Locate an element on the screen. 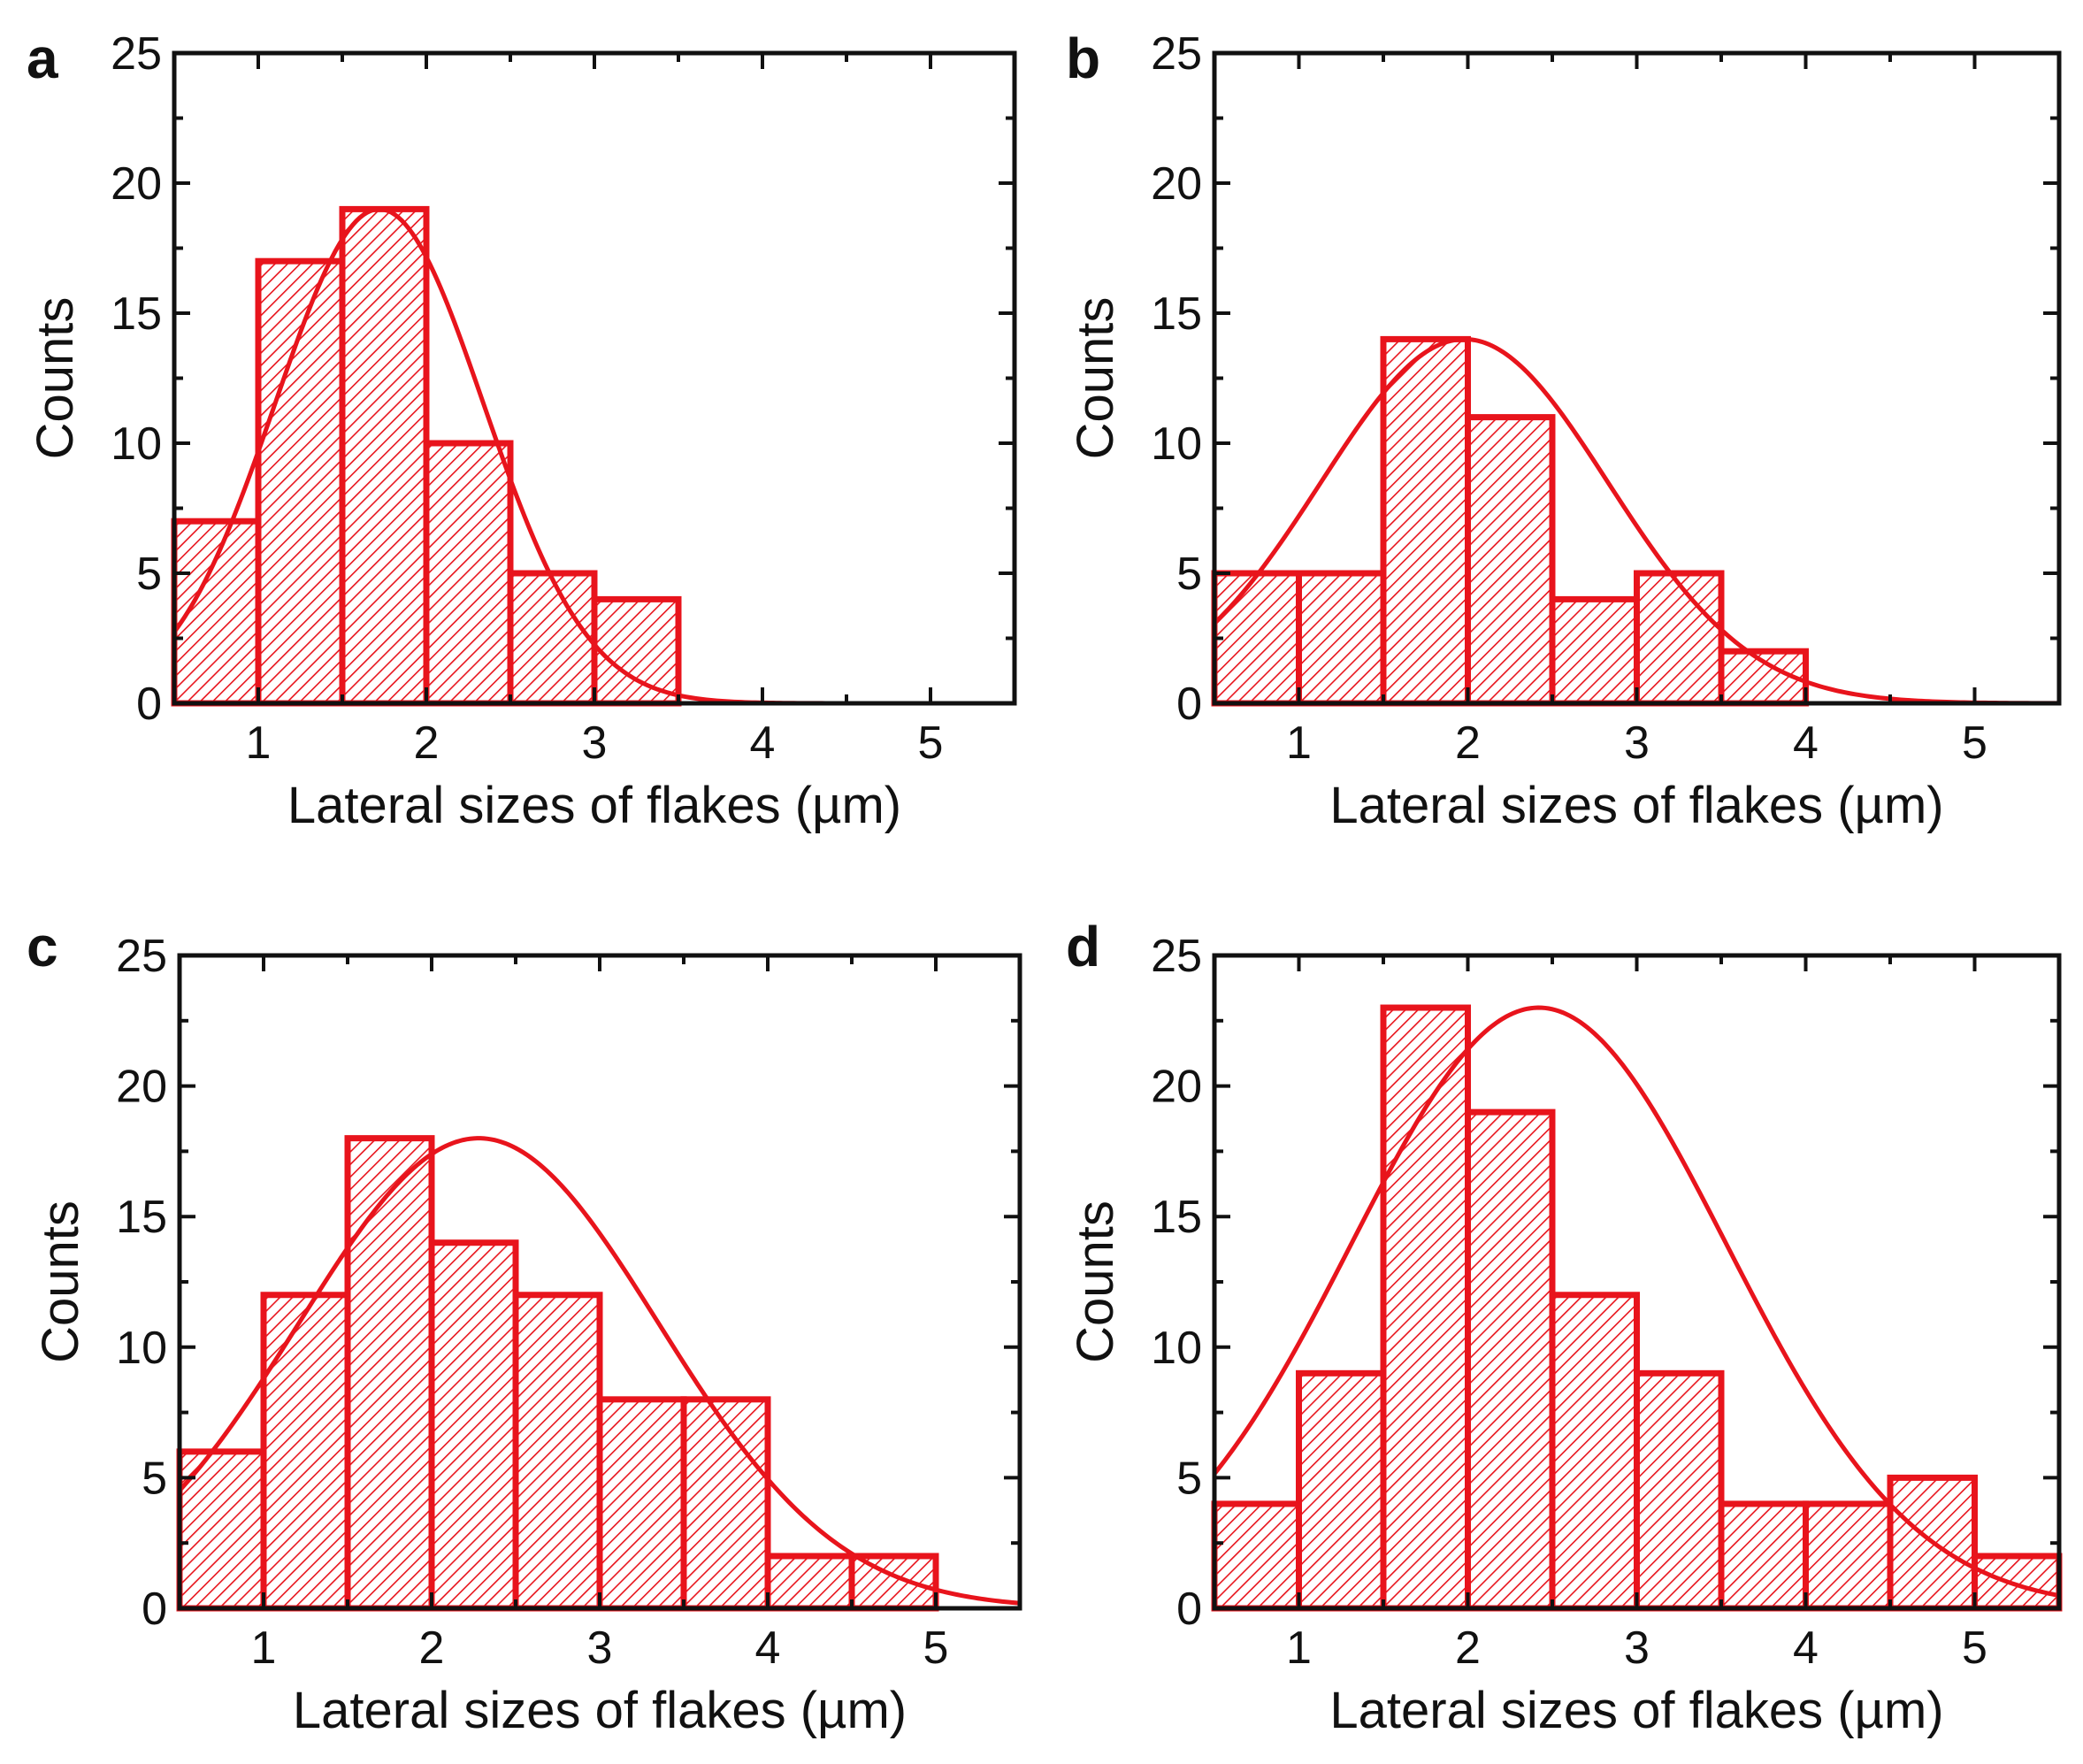 This screenshot has height=1764, width=2083. panel-letter: b is located at coordinates (1083, 58).